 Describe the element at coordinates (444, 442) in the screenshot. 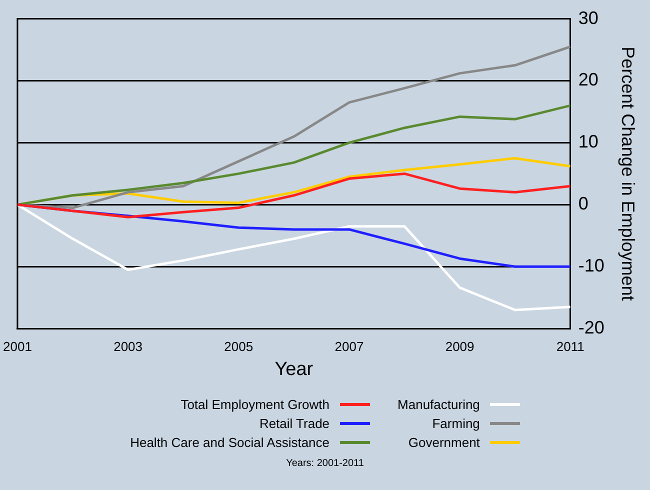

I see `legend-label: Government` at that location.